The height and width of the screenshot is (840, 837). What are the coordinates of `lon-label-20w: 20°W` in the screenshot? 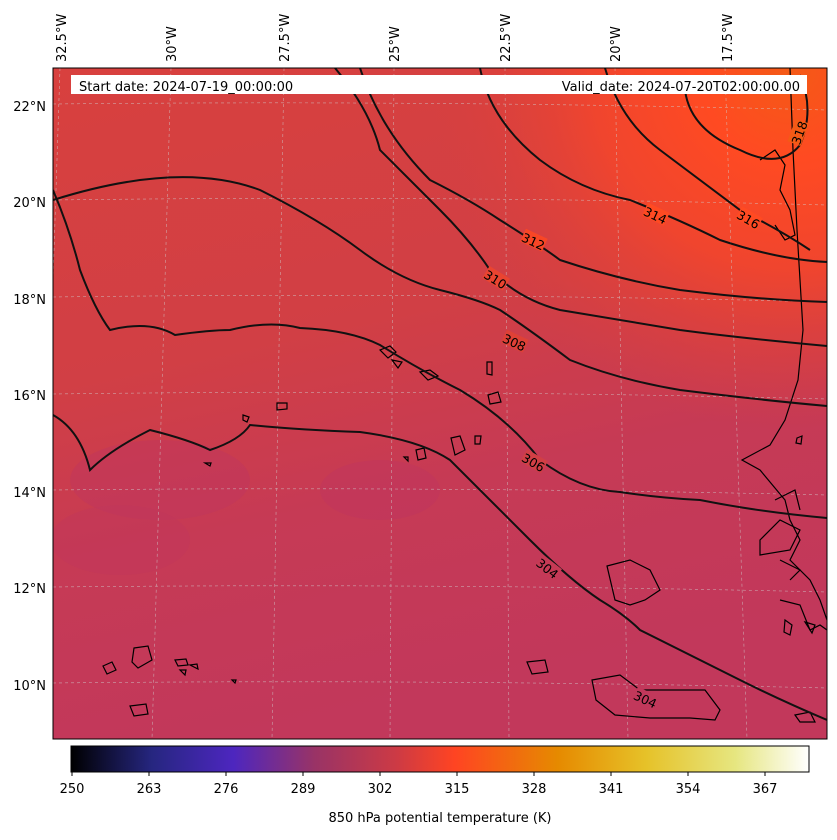 It's located at (616, 44).